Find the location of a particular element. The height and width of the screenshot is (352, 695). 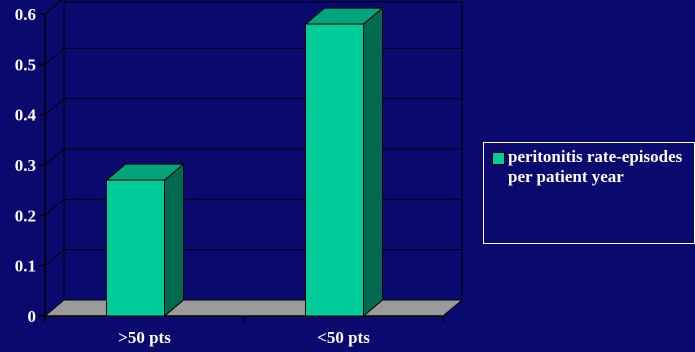

x-category-label: >50 pts is located at coordinates (144, 337).